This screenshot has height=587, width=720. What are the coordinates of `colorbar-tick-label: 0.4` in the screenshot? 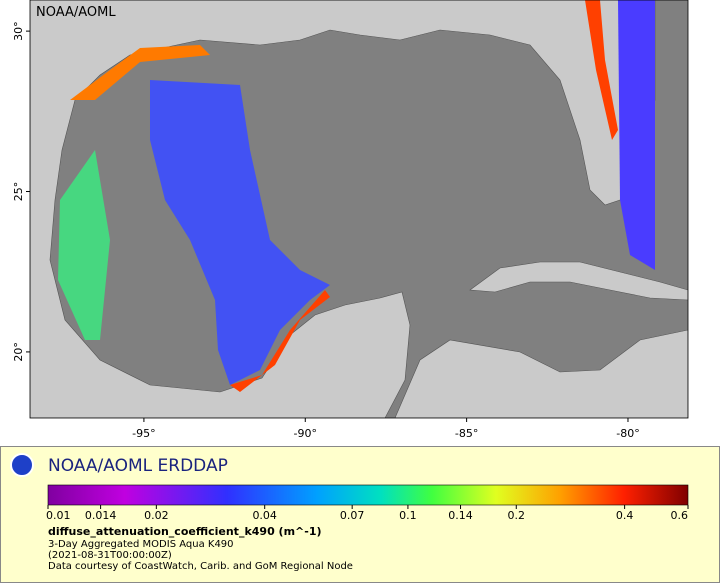 It's located at (625, 515).